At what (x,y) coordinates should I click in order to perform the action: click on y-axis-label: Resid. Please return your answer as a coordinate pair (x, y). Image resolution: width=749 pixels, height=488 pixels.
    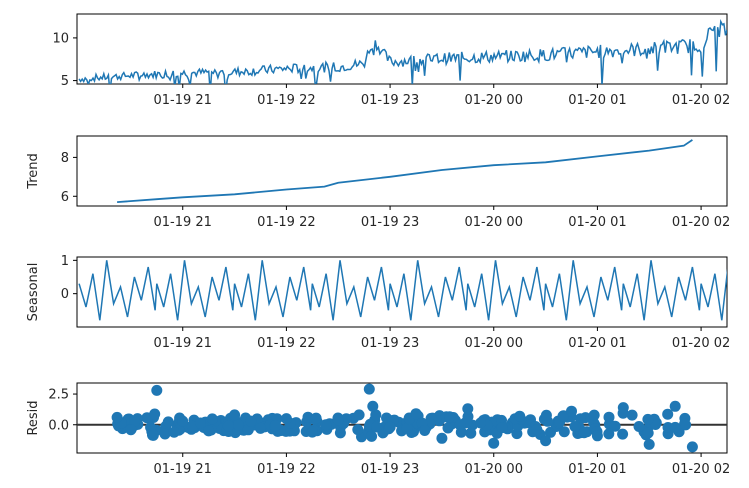
    Looking at the image, I should click on (33, 417).